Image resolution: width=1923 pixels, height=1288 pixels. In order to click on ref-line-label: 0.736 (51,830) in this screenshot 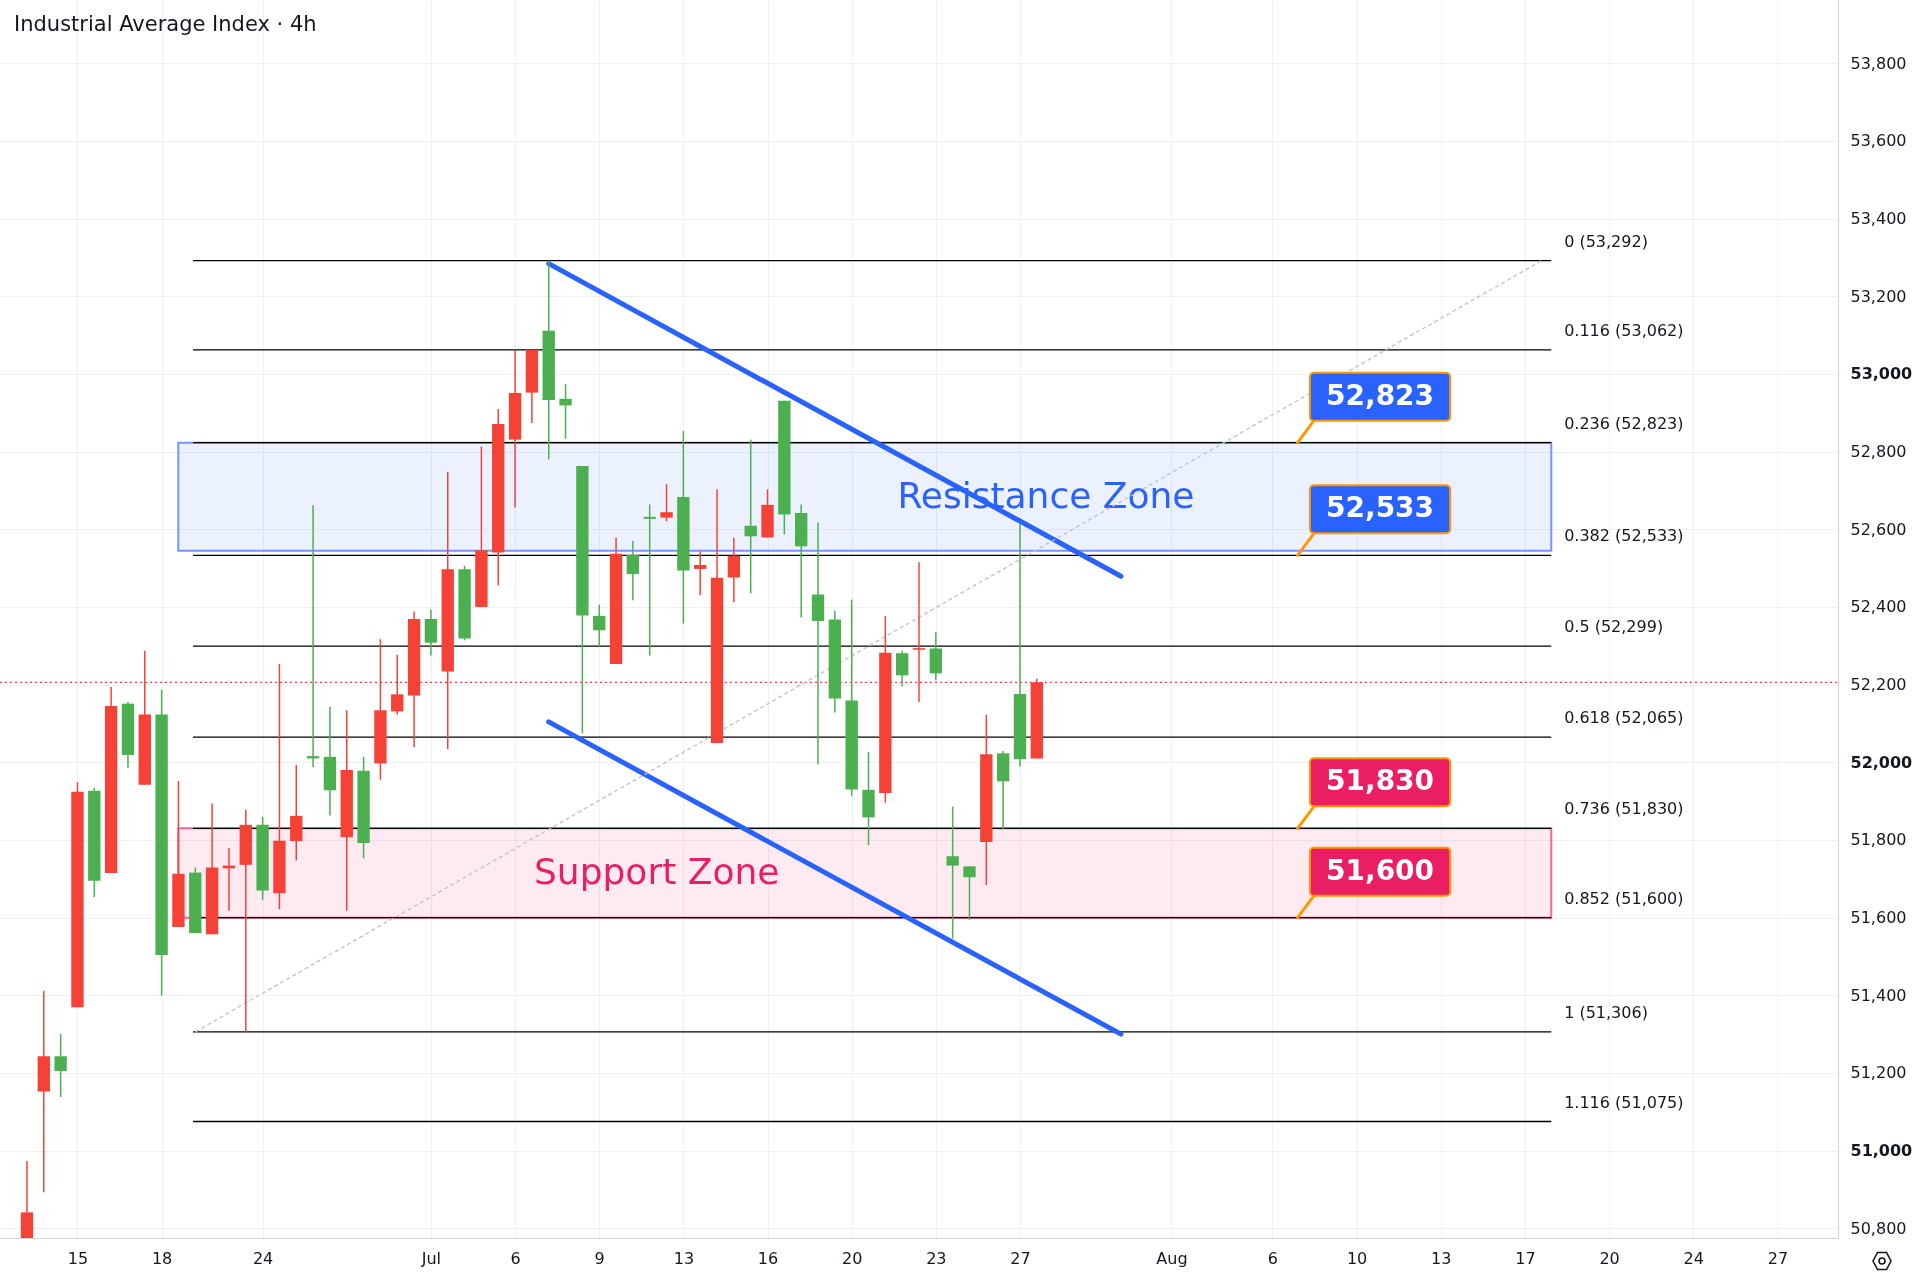, I will do `click(1624, 809)`.